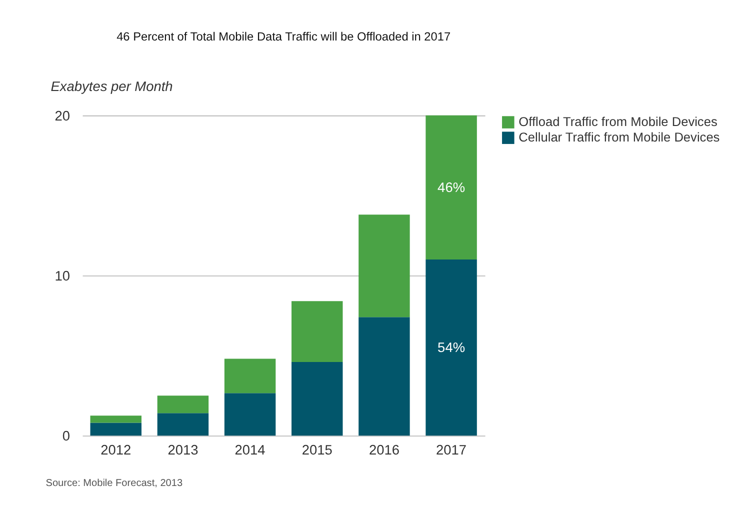 The image size is (730, 511). I want to click on x-tick-label: 2017, so click(451, 450).